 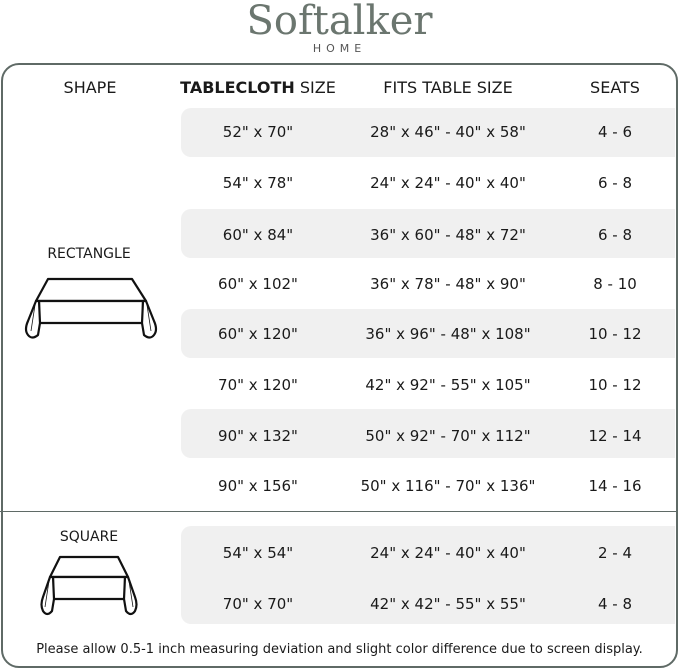 What do you see at coordinates (89, 254) in the screenshot?
I see `shape-label-rectangle: RECTANGLE` at bounding box center [89, 254].